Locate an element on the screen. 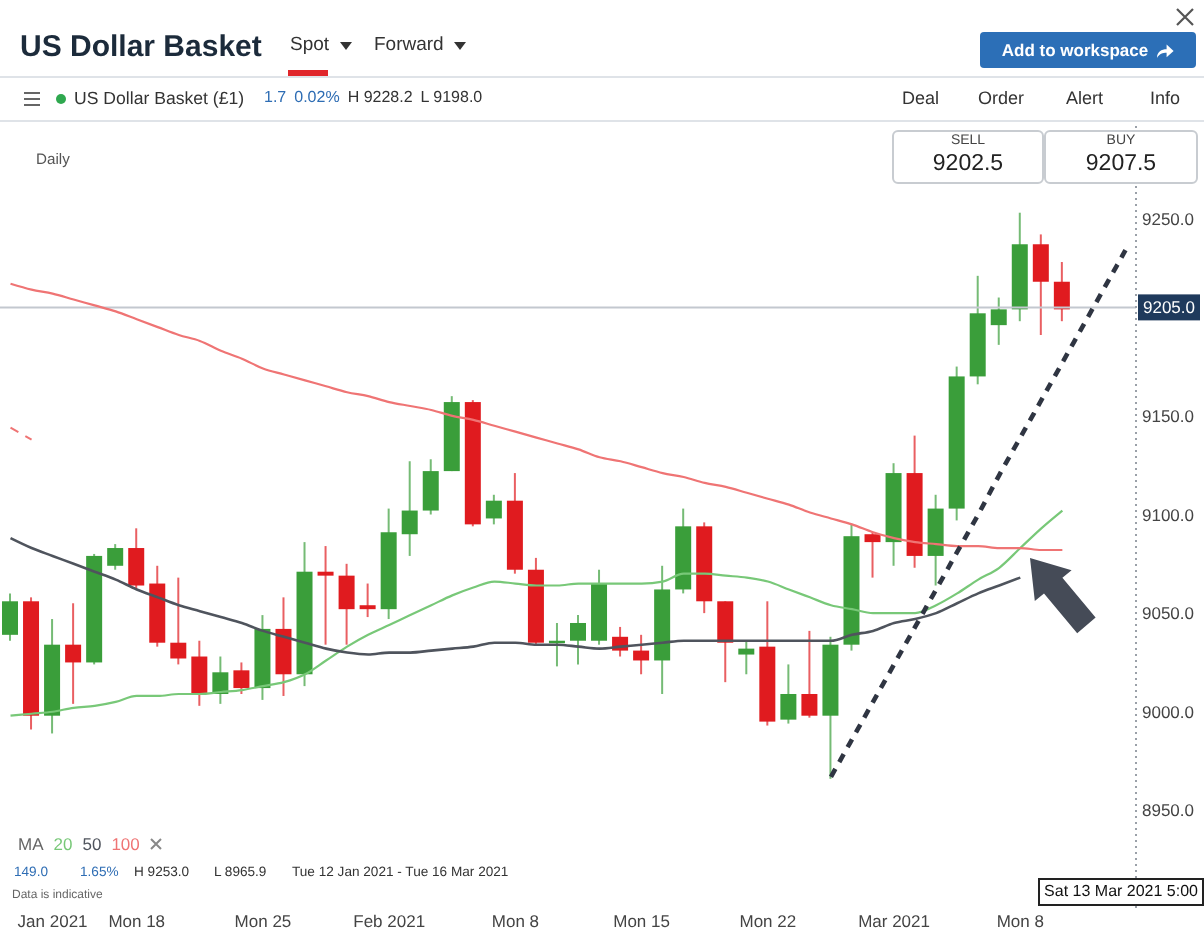 Image resolution: width=1204 pixels, height=938 pixels. text: Info is located at coordinates (1165, 98).